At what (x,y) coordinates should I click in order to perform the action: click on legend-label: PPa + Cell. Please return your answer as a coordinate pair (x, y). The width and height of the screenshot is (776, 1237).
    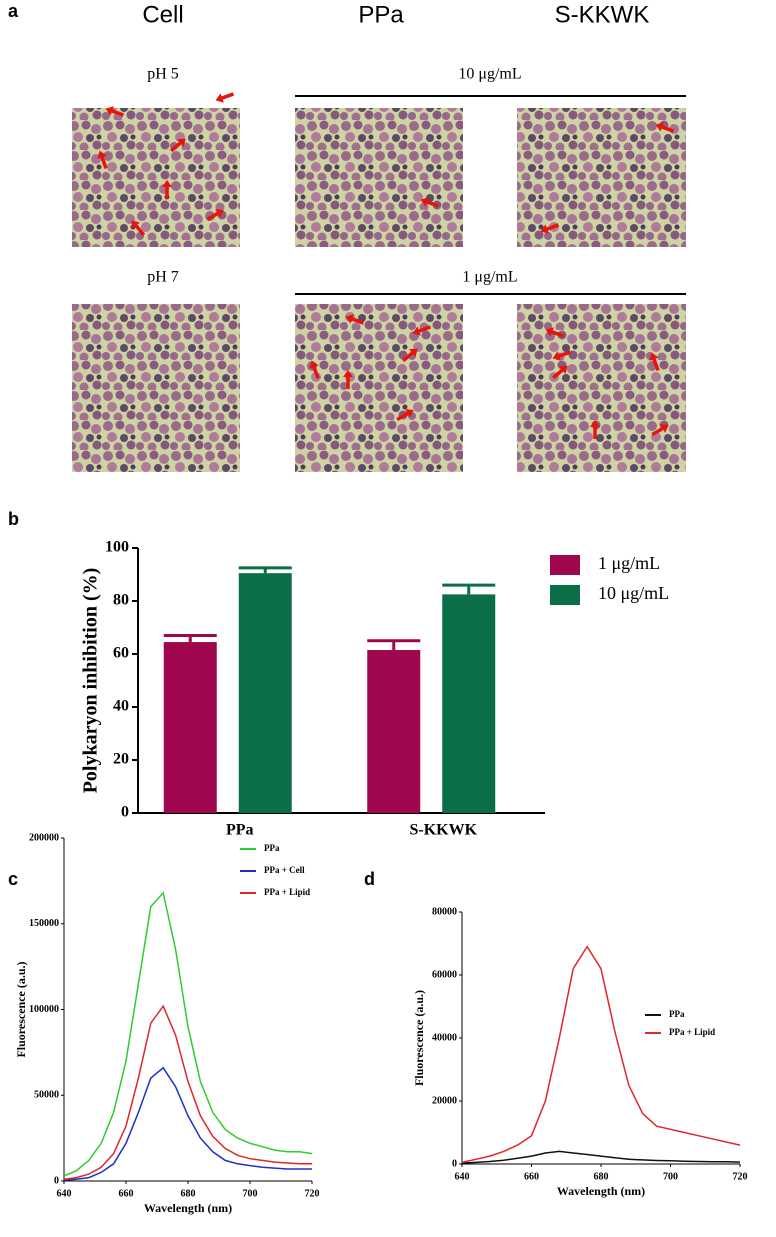
    Looking at the image, I should click on (284, 870).